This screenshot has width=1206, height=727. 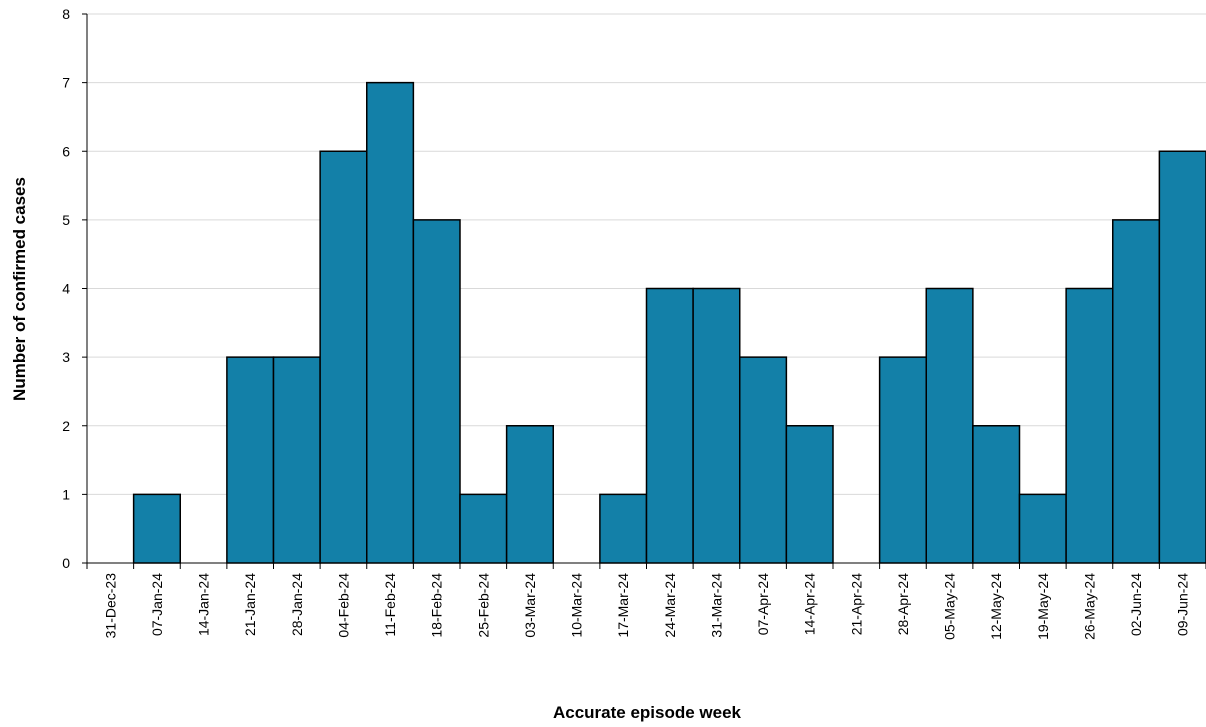 What do you see at coordinates (66, 563) in the screenshot?
I see `y-tick-label: 0` at bounding box center [66, 563].